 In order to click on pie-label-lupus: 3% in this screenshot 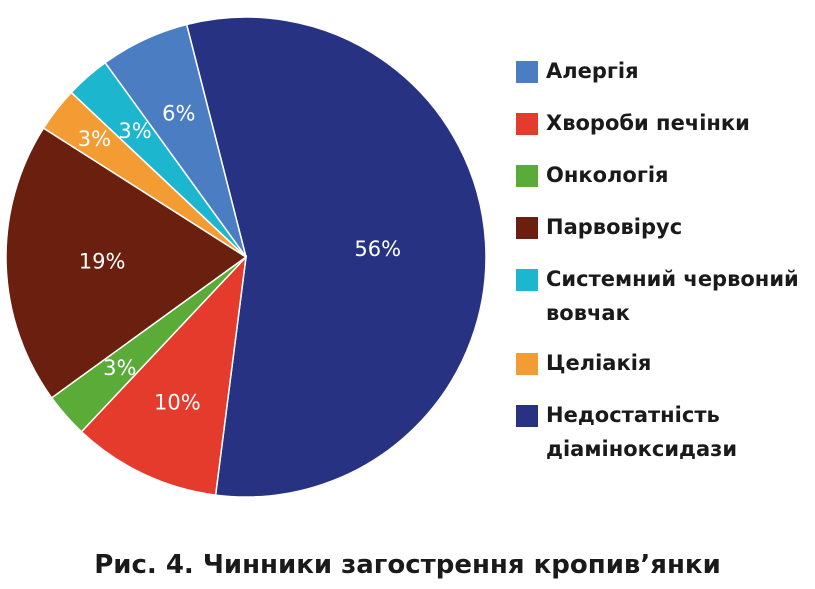, I will do `click(134, 131)`.